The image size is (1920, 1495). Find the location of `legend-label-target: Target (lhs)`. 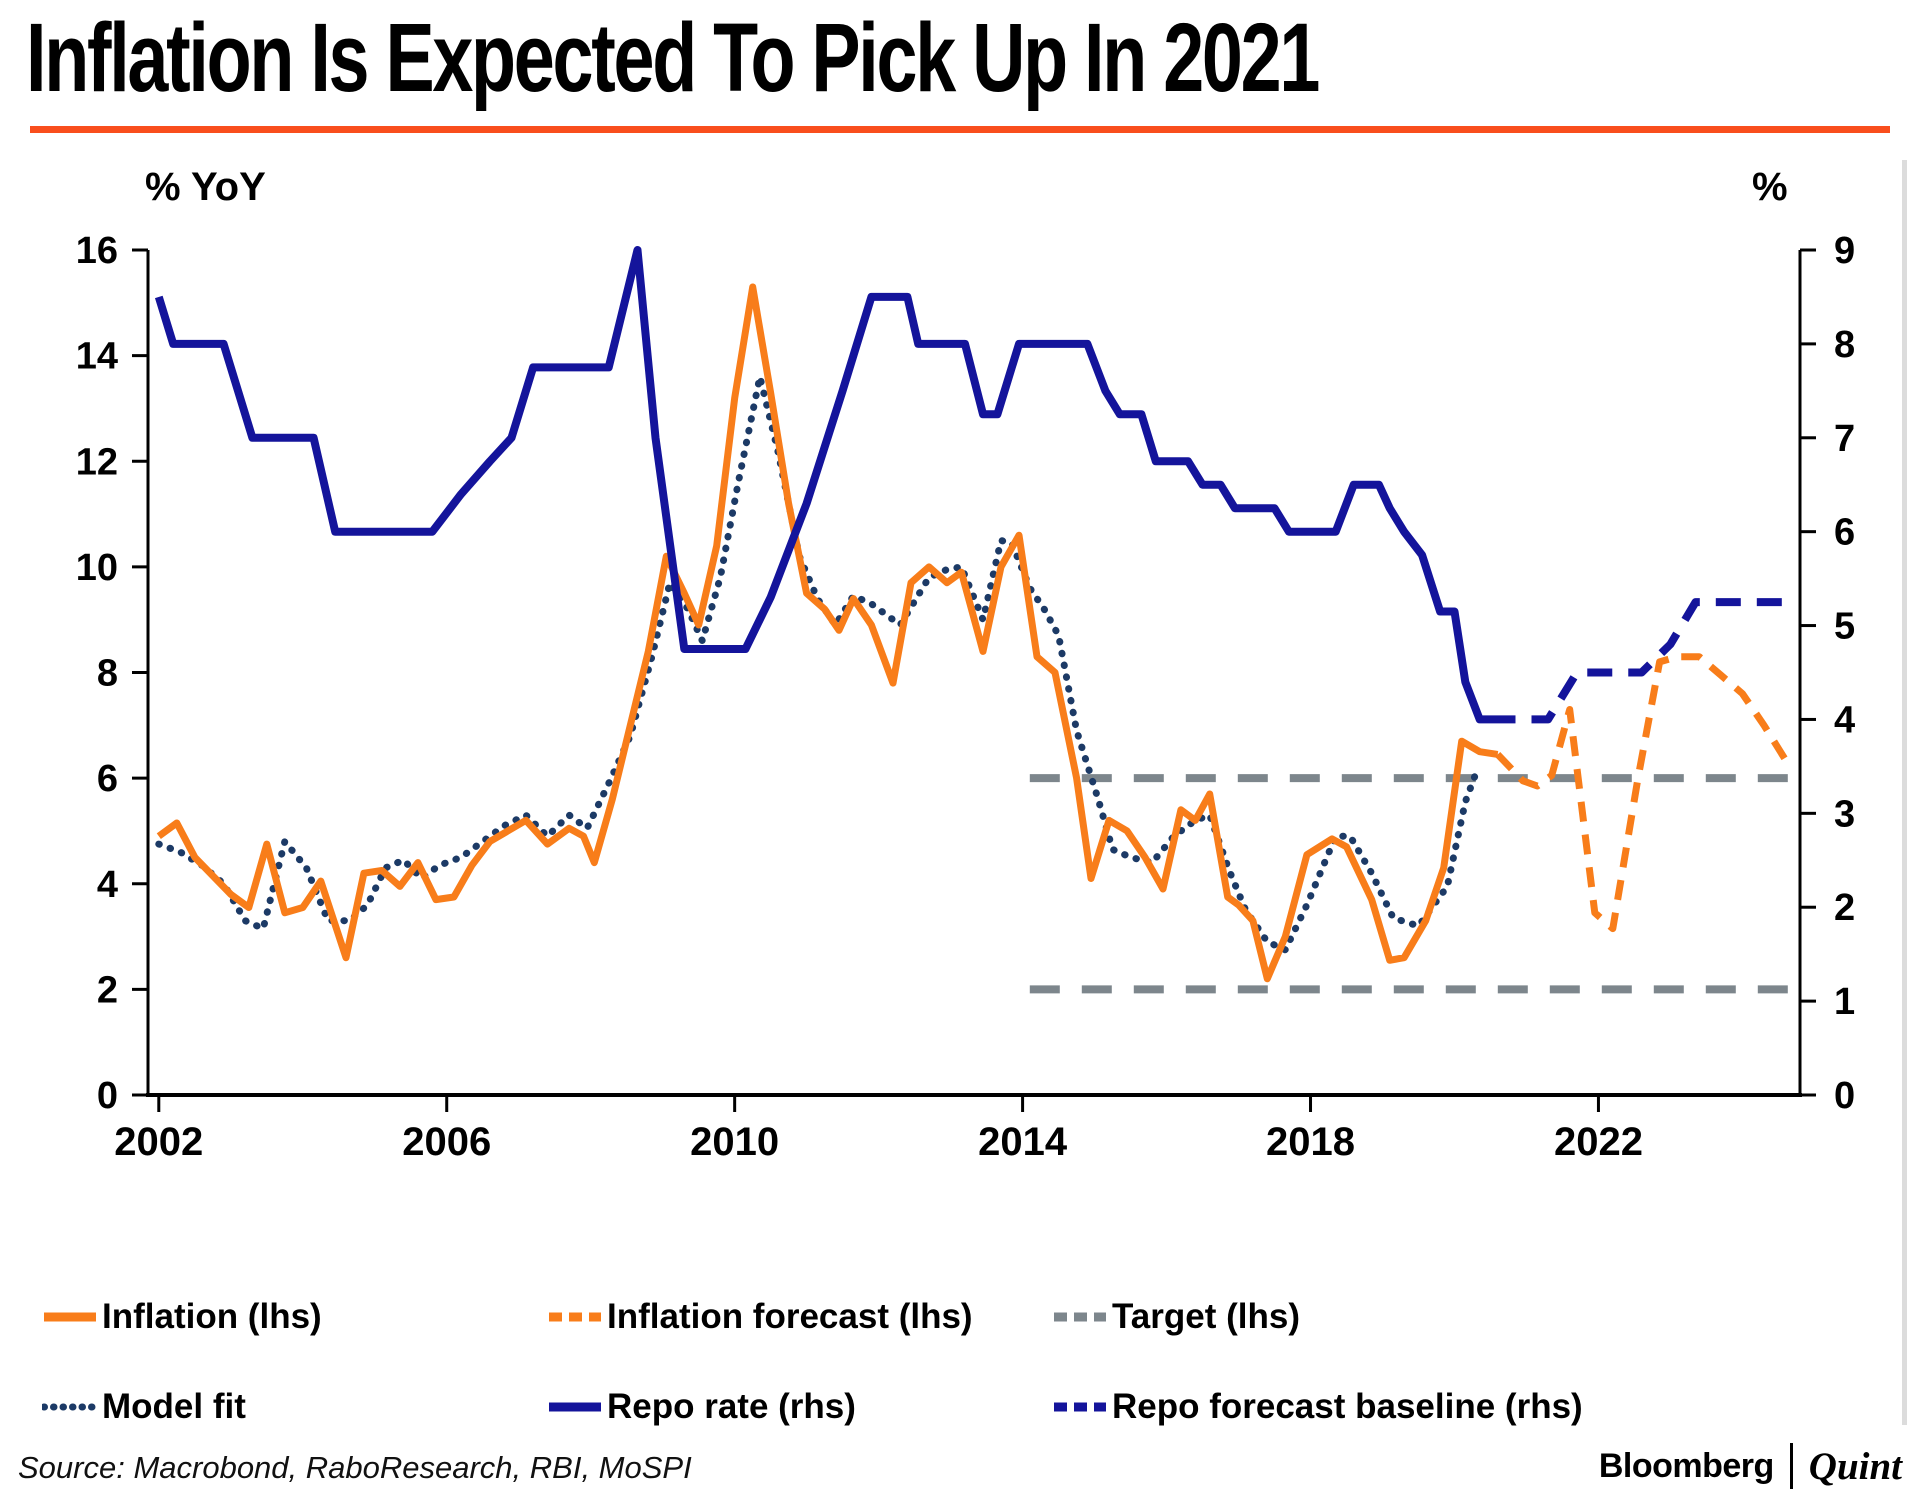

legend-label-target: Target (lhs) is located at coordinates (1206, 1316).